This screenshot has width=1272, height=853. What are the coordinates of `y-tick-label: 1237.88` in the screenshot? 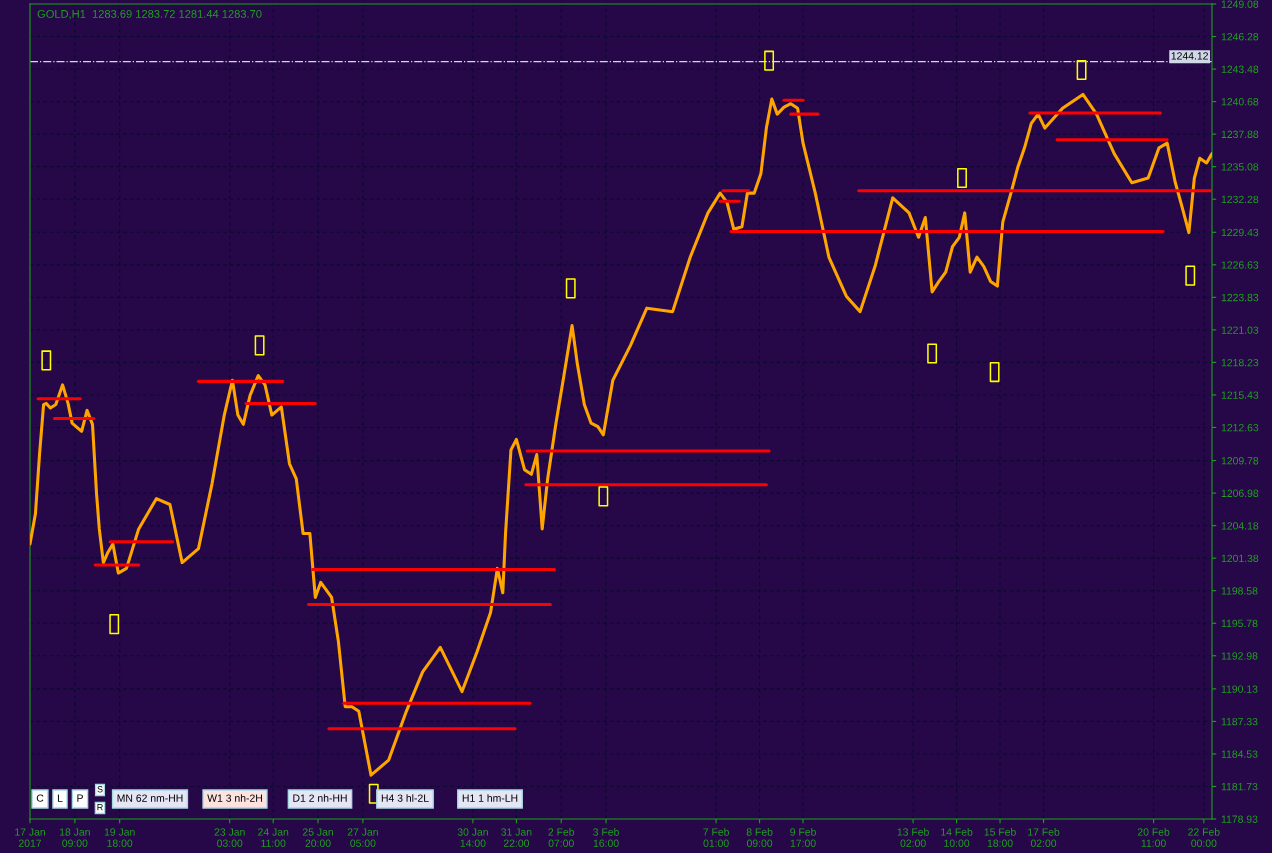 It's located at (1240, 134).